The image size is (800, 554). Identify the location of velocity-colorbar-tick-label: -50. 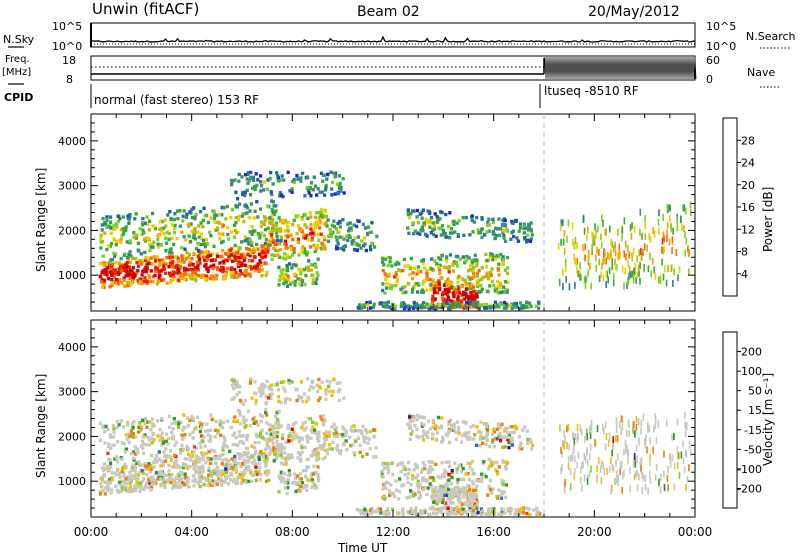
(753, 449).